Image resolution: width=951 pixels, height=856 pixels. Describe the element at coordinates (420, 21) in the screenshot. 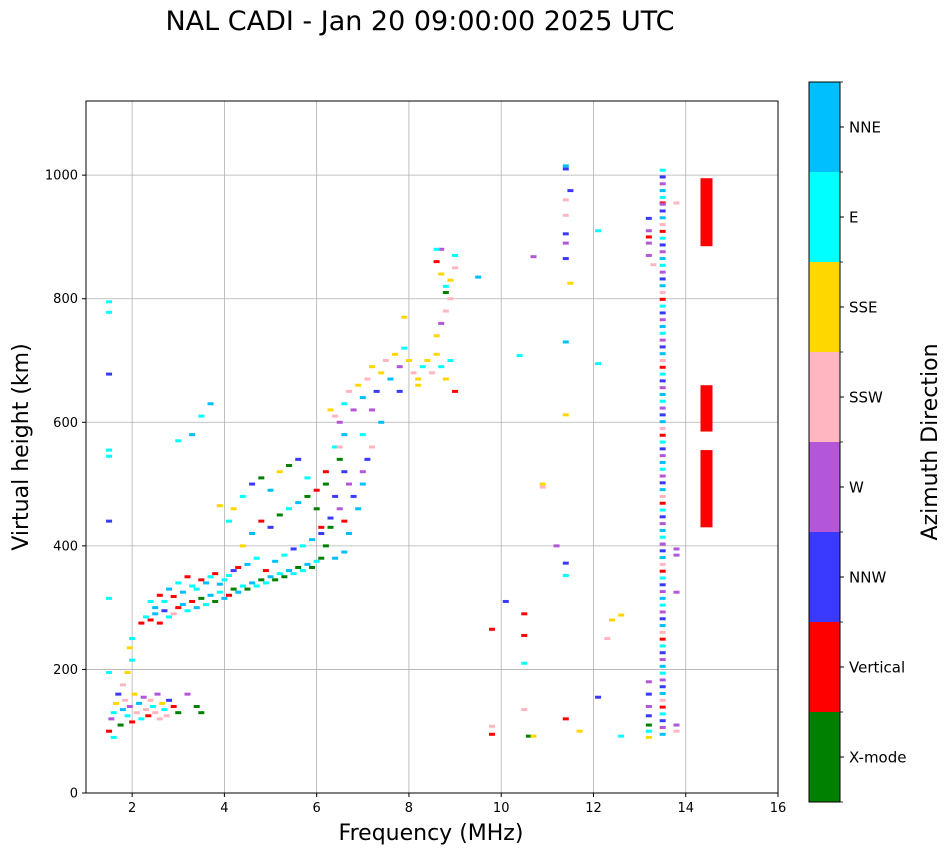

I see `chart-title: NAL CADI - Jan 20 09:00:00 2025 UTC` at that location.